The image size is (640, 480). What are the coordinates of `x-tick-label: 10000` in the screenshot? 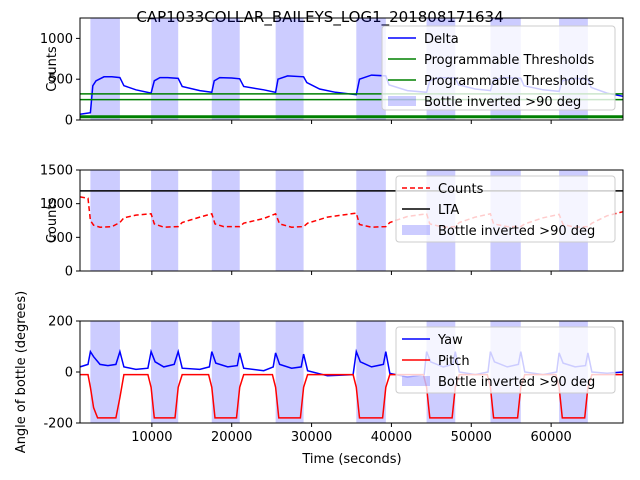 It's located at (151, 437).